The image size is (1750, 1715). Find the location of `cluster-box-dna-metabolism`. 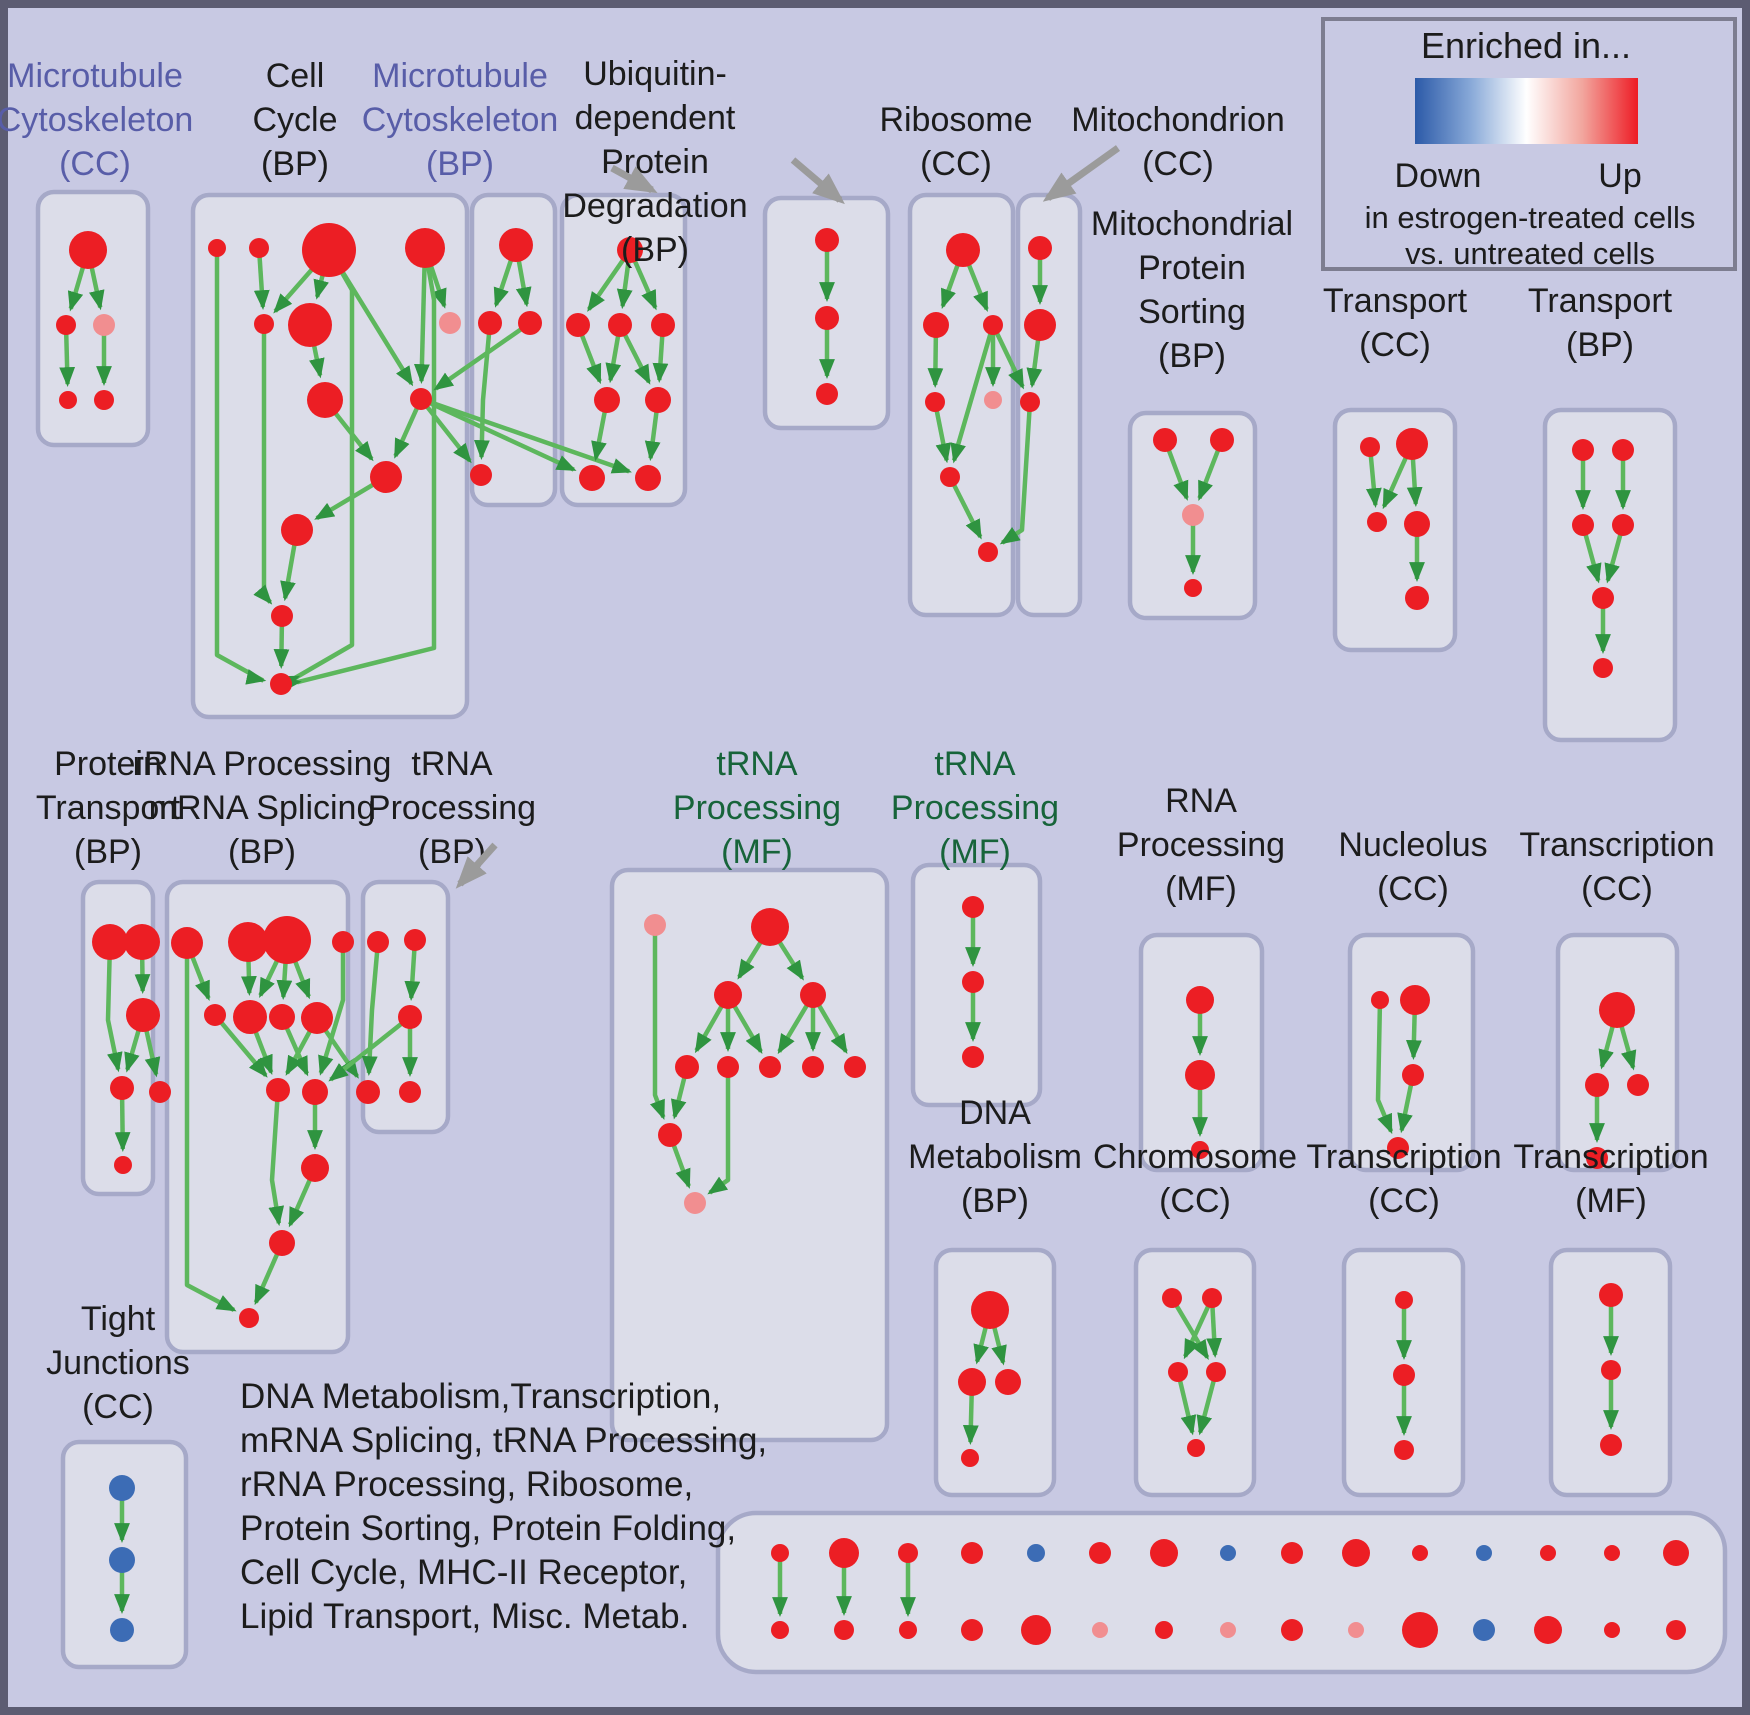

cluster-box-dna-metabolism is located at coordinates (995, 1372).